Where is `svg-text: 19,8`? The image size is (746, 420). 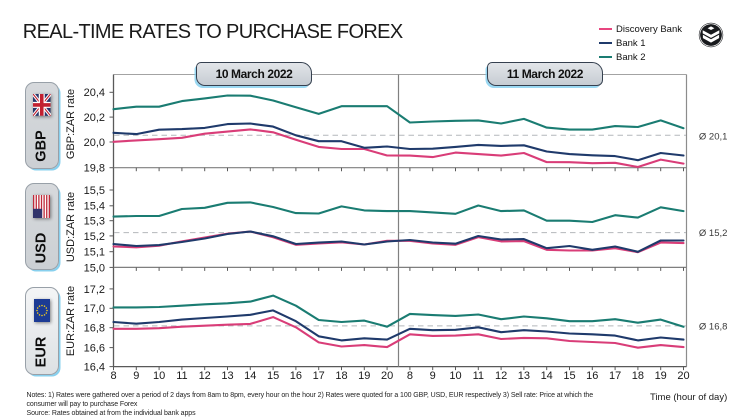 svg-text: 19,8 is located at coordinates (94, 169).